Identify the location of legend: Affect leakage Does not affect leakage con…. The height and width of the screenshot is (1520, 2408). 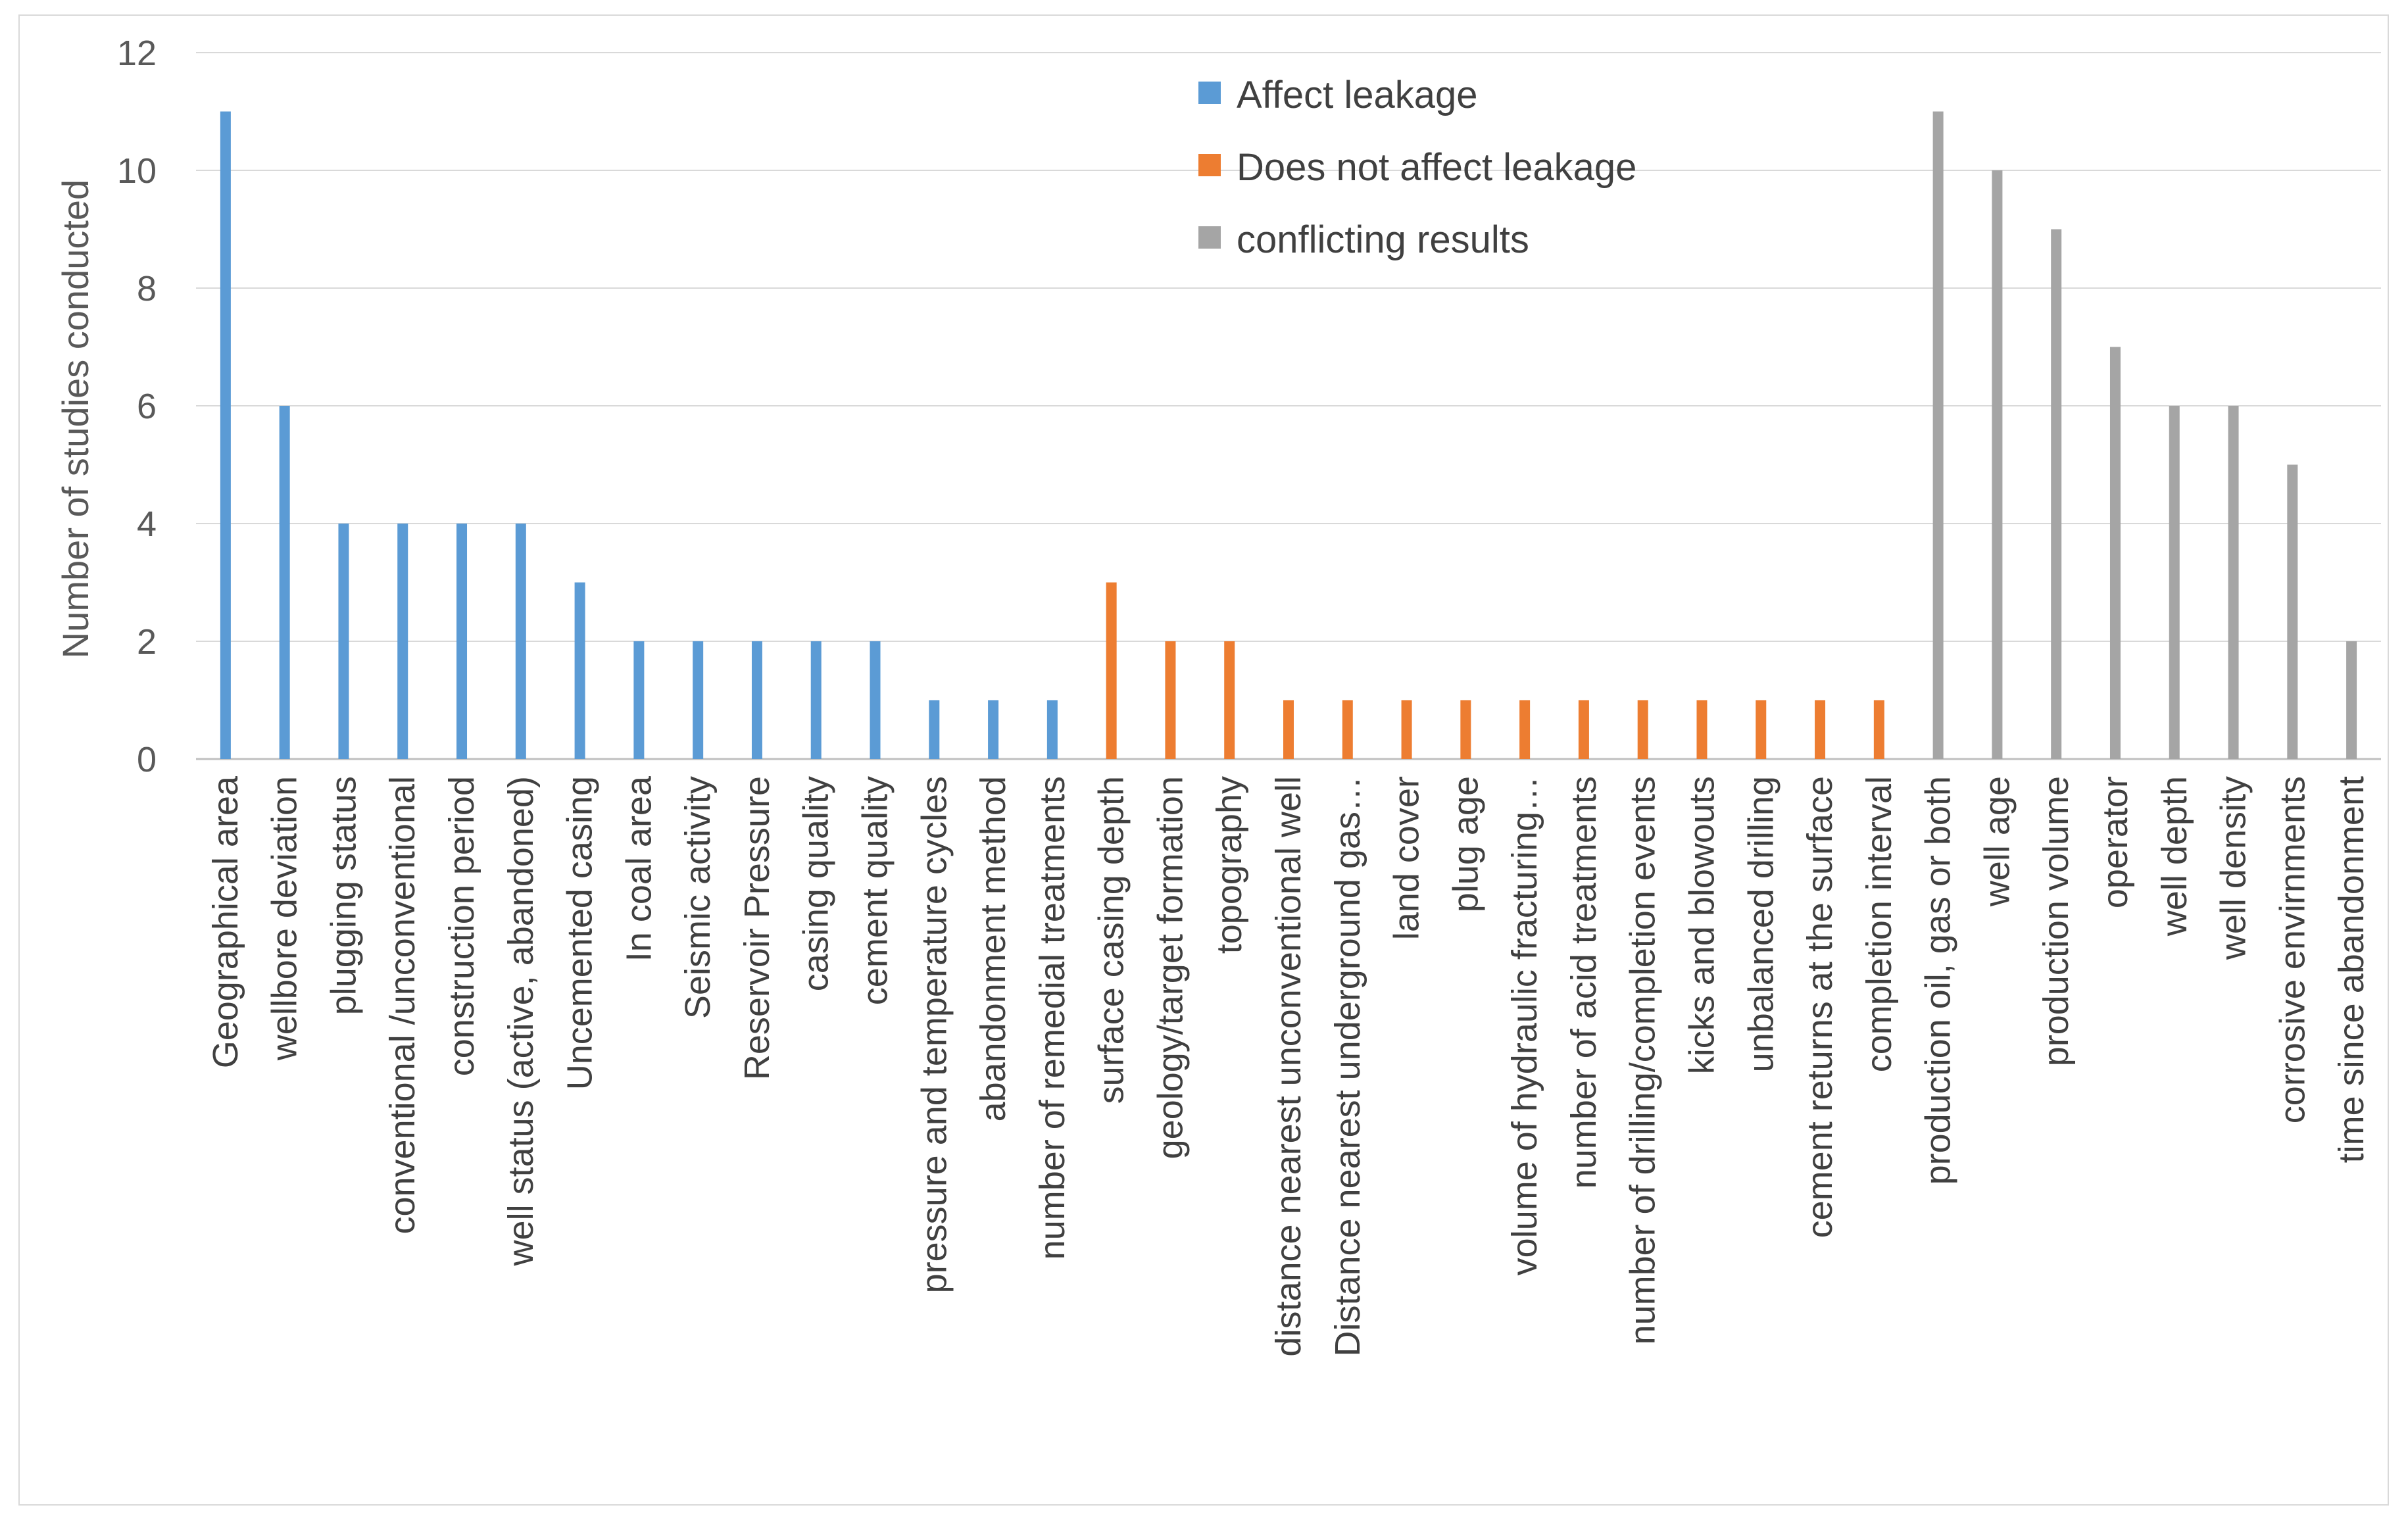
(1417, 167).